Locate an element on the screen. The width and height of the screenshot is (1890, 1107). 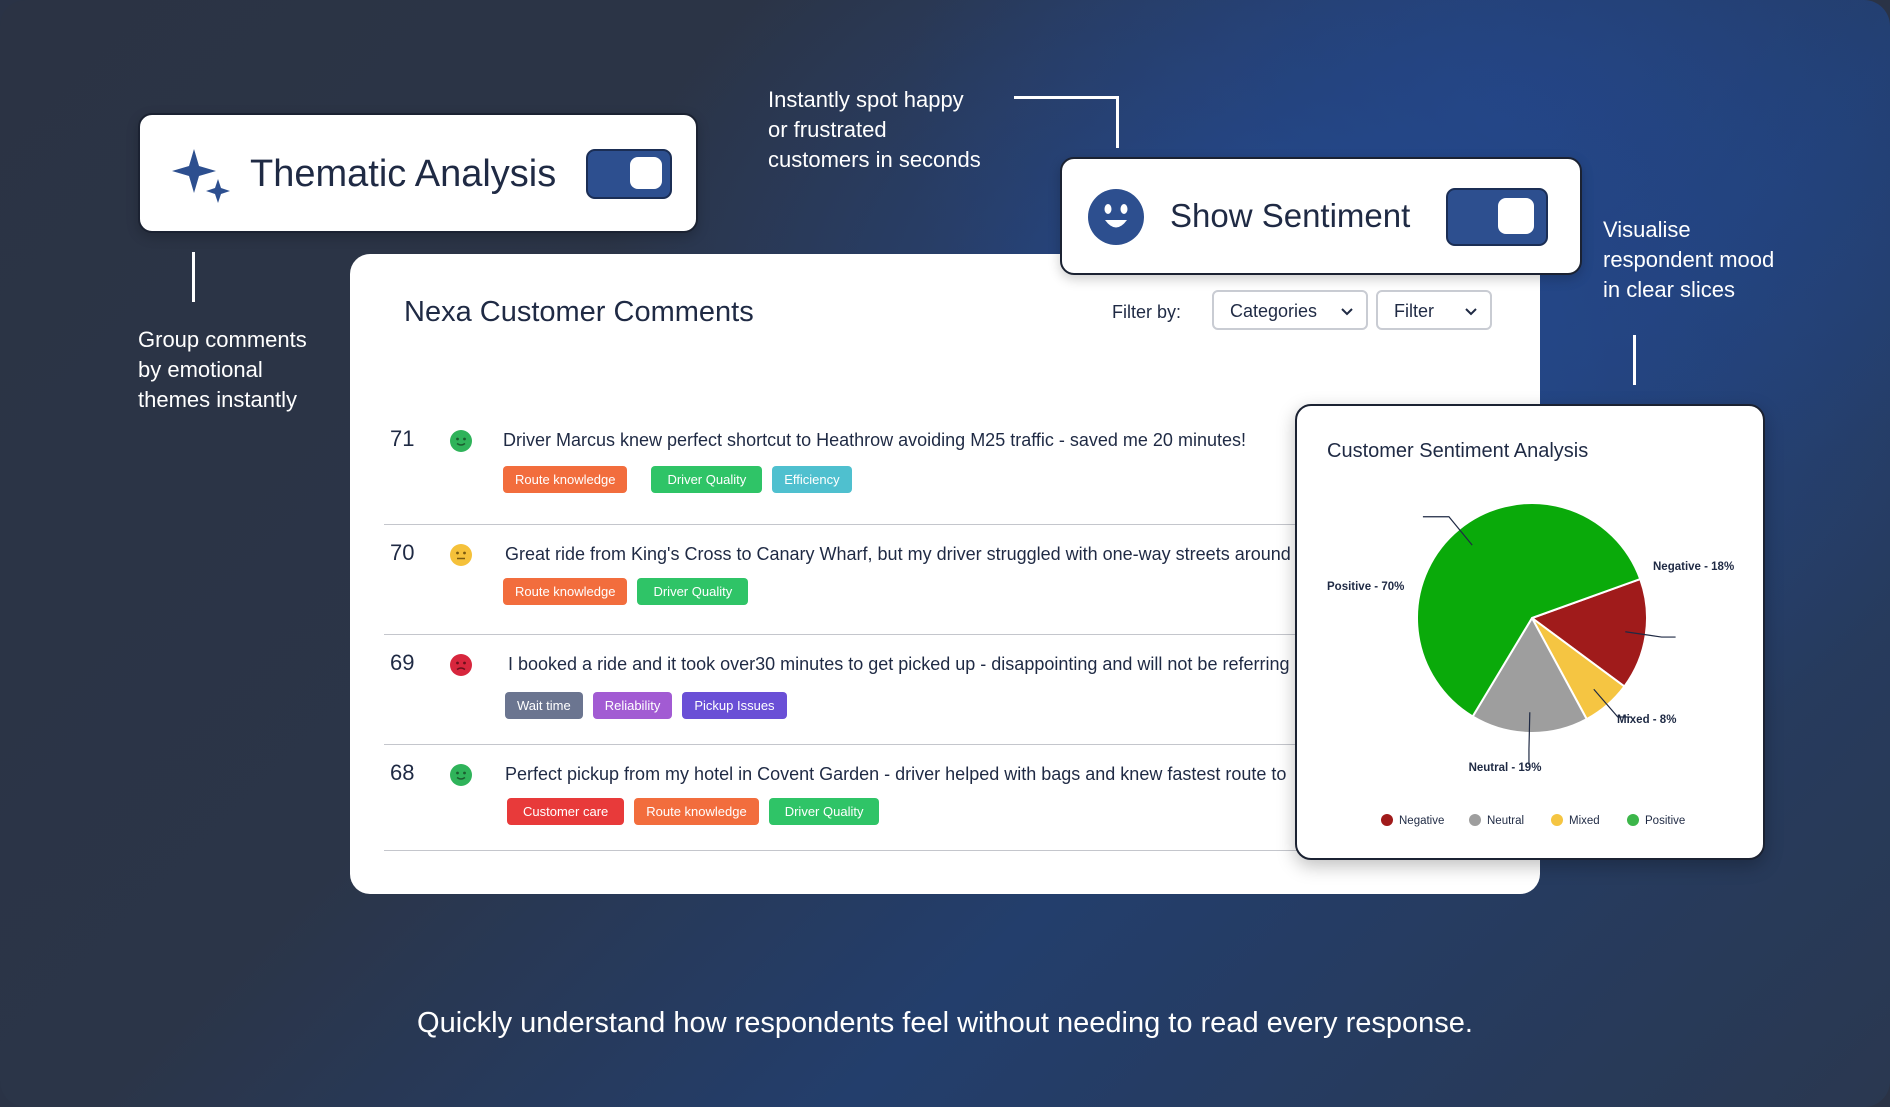
pie-label-neutral: Neutral - 19% is located at coordinates (1505, 768).